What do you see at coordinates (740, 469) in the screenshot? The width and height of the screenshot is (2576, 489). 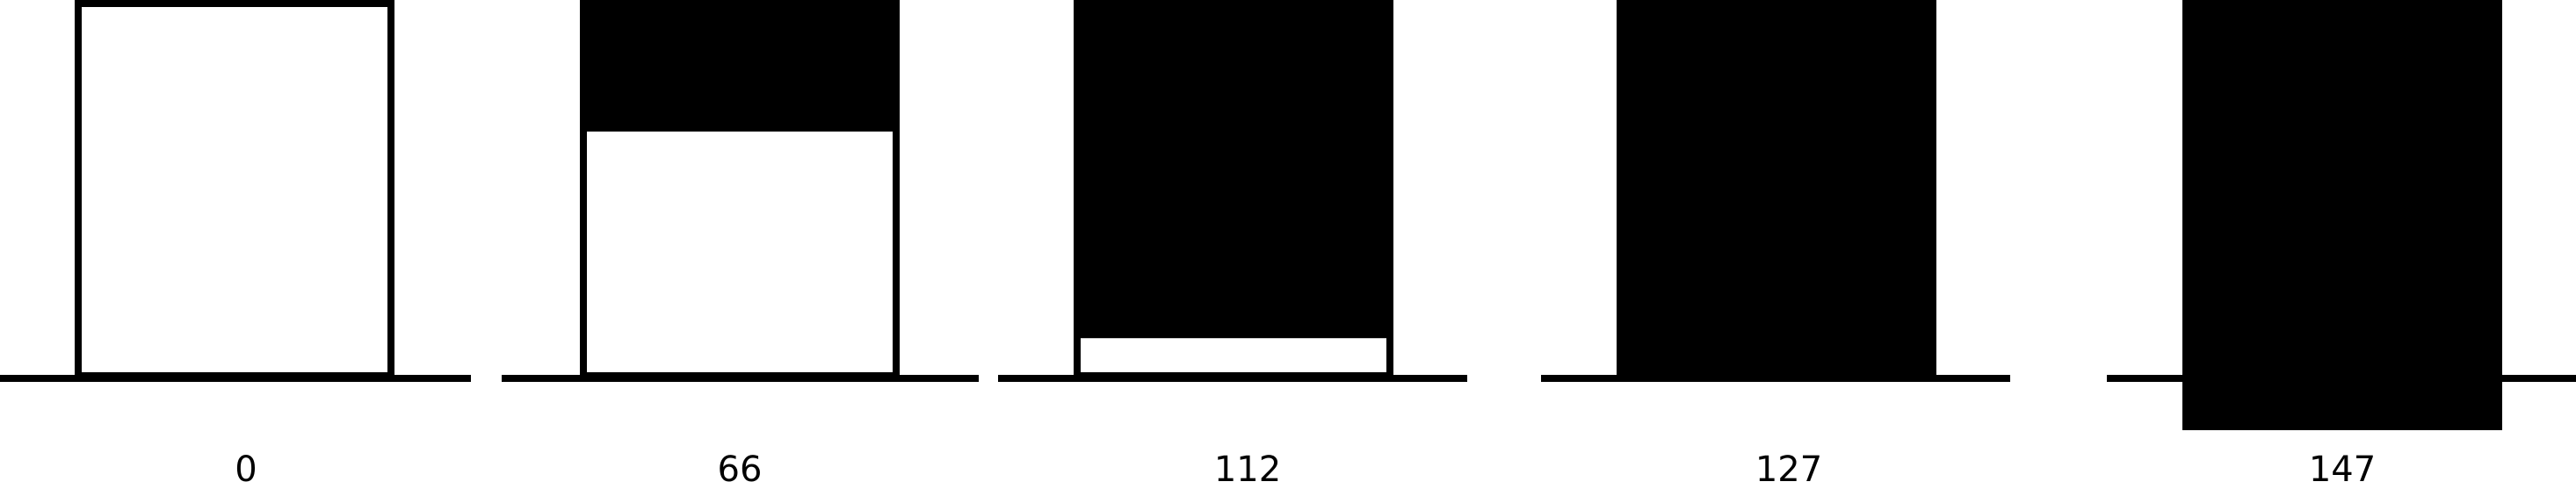 I see `value-label: 66` at bounding box center [740, 469].